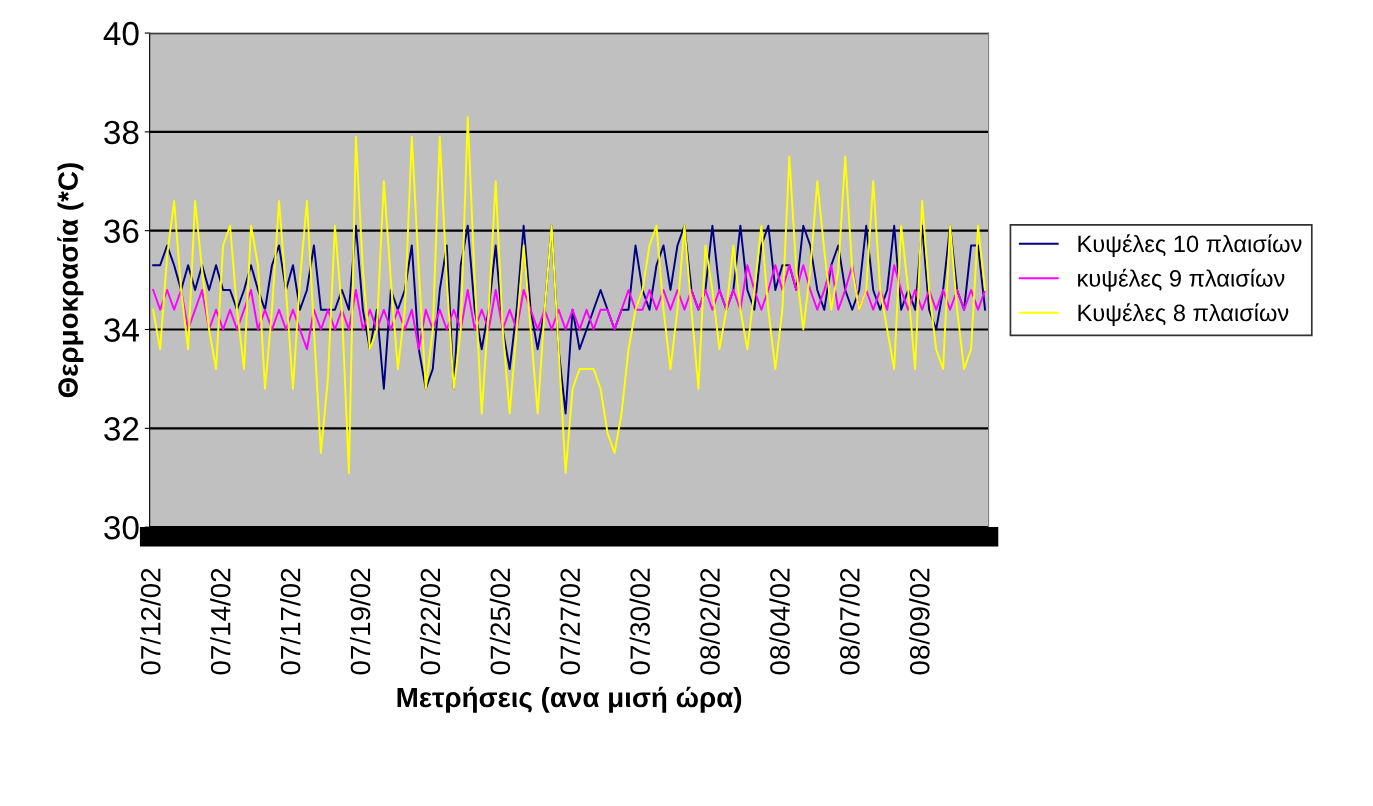 Image resolution: width=1373 pixels, height=806 pixels. Describe the element at coordinates (1190, 245) in the screenshot. I see `legend-label: Κυψέλες 10 πλαισίων` at that location.